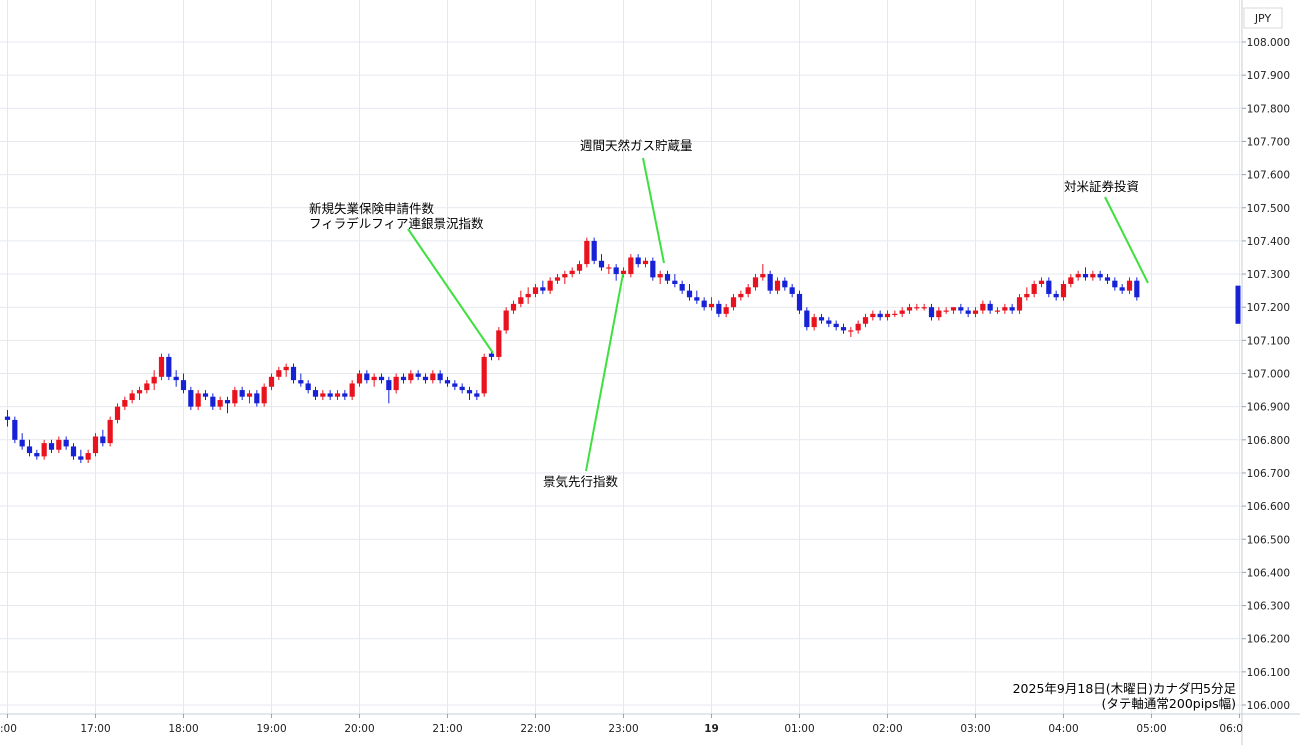 This screenshot has height=745, width=1300. Describe the element at coordinates (1268, 43) in the screenshot. I see `y-tick-label: 108.000` at that location.